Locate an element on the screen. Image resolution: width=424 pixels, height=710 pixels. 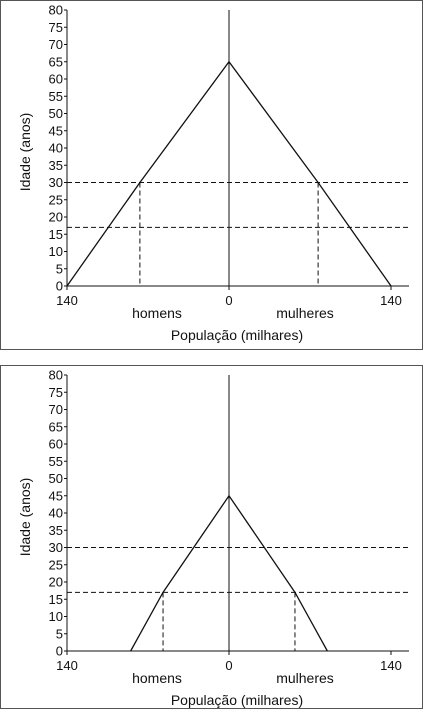
pyramid-series-line is located at coordinates (229, 573).